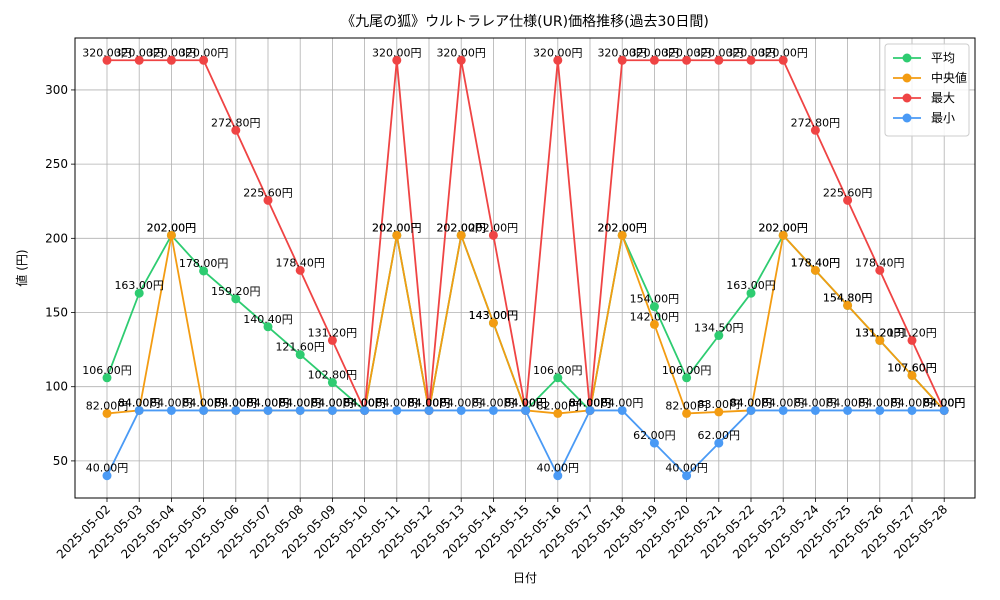 The height and width of the screenshot is (600, 1000). I want to click on data-label: 82.00円, so click(558, 405).